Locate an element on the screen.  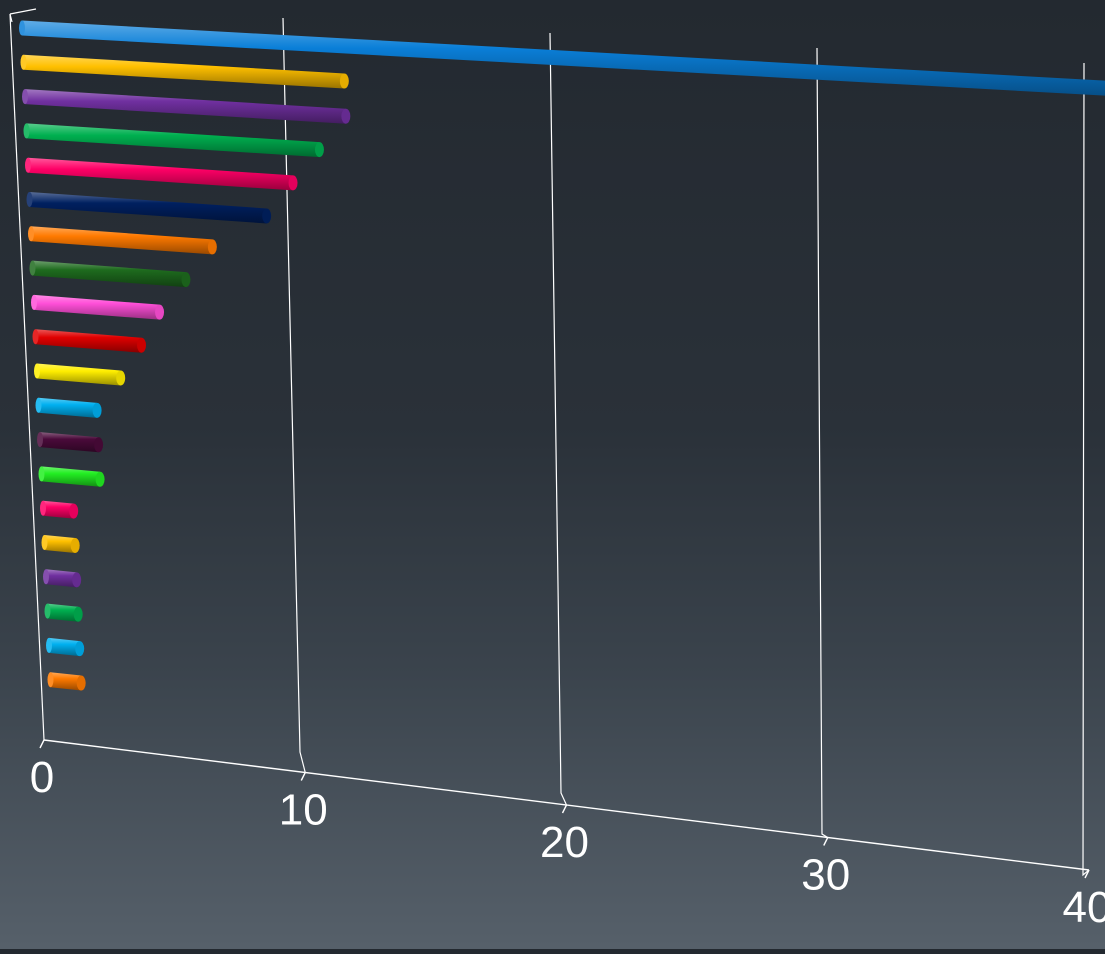
x-tick-label: 10 is located at coordinates (303, 810).